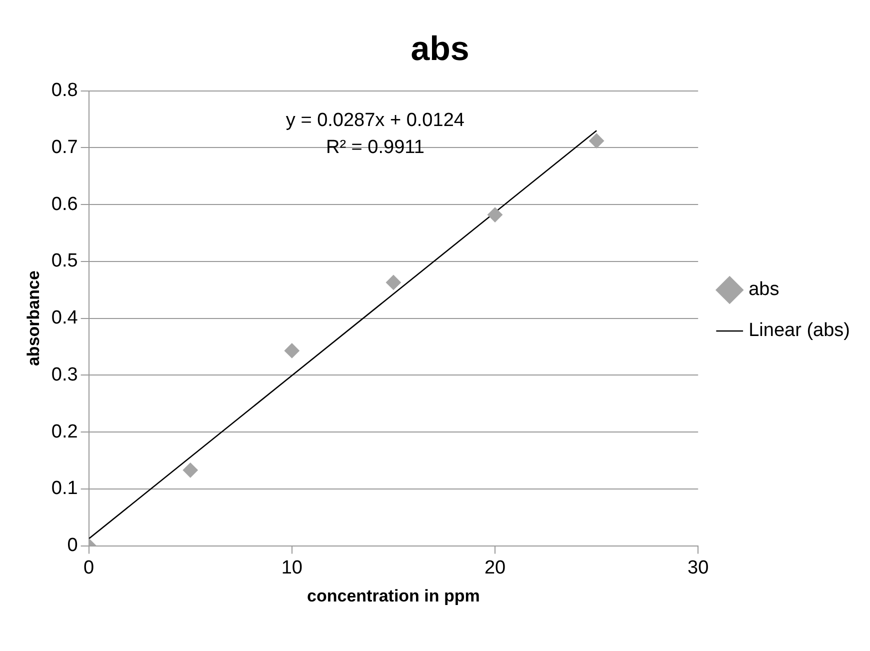 Image resolution: width=870 pixels, height=651 pixels. What do you see at coordinates (440, 49) in the screenshot?
I see `chart-title: abs` at bounding box center [440, 49].